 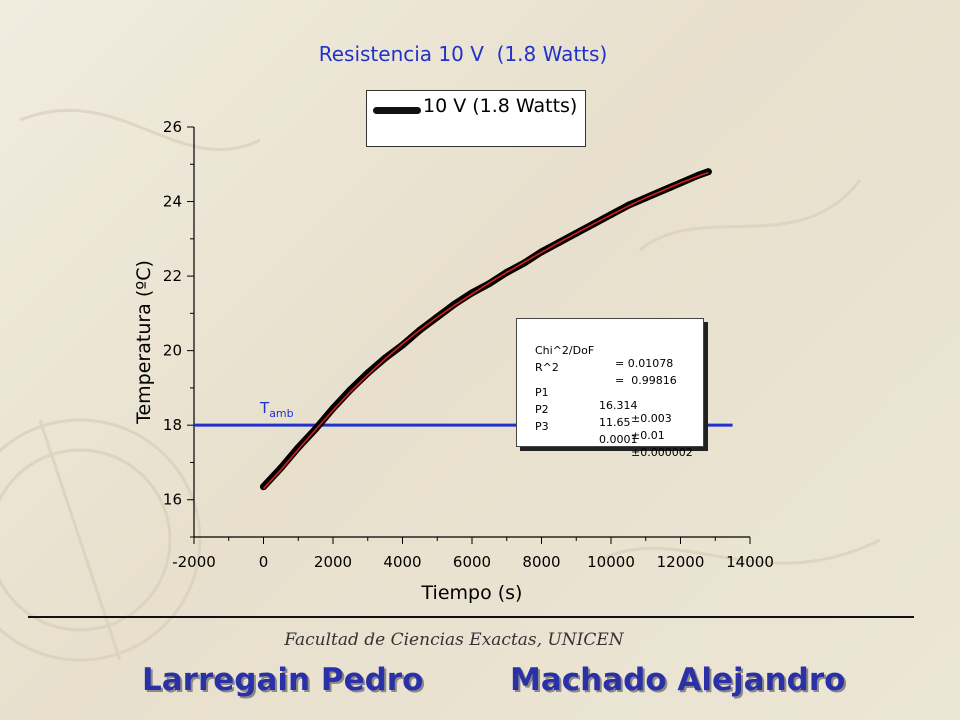 What do you see at coordinates (471, 617) in the screenshot?
I see `footer-divider` at bounding box center [471, 617].